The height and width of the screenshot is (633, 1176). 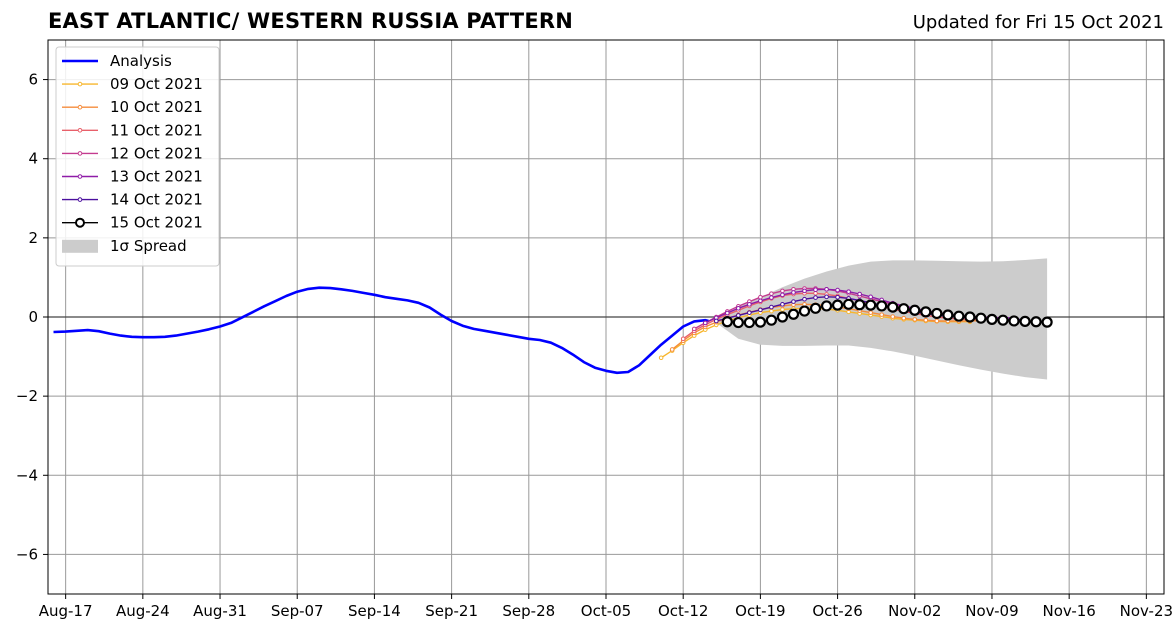 I want to click on y-tick-label: 4, so click(x=33, y=159).